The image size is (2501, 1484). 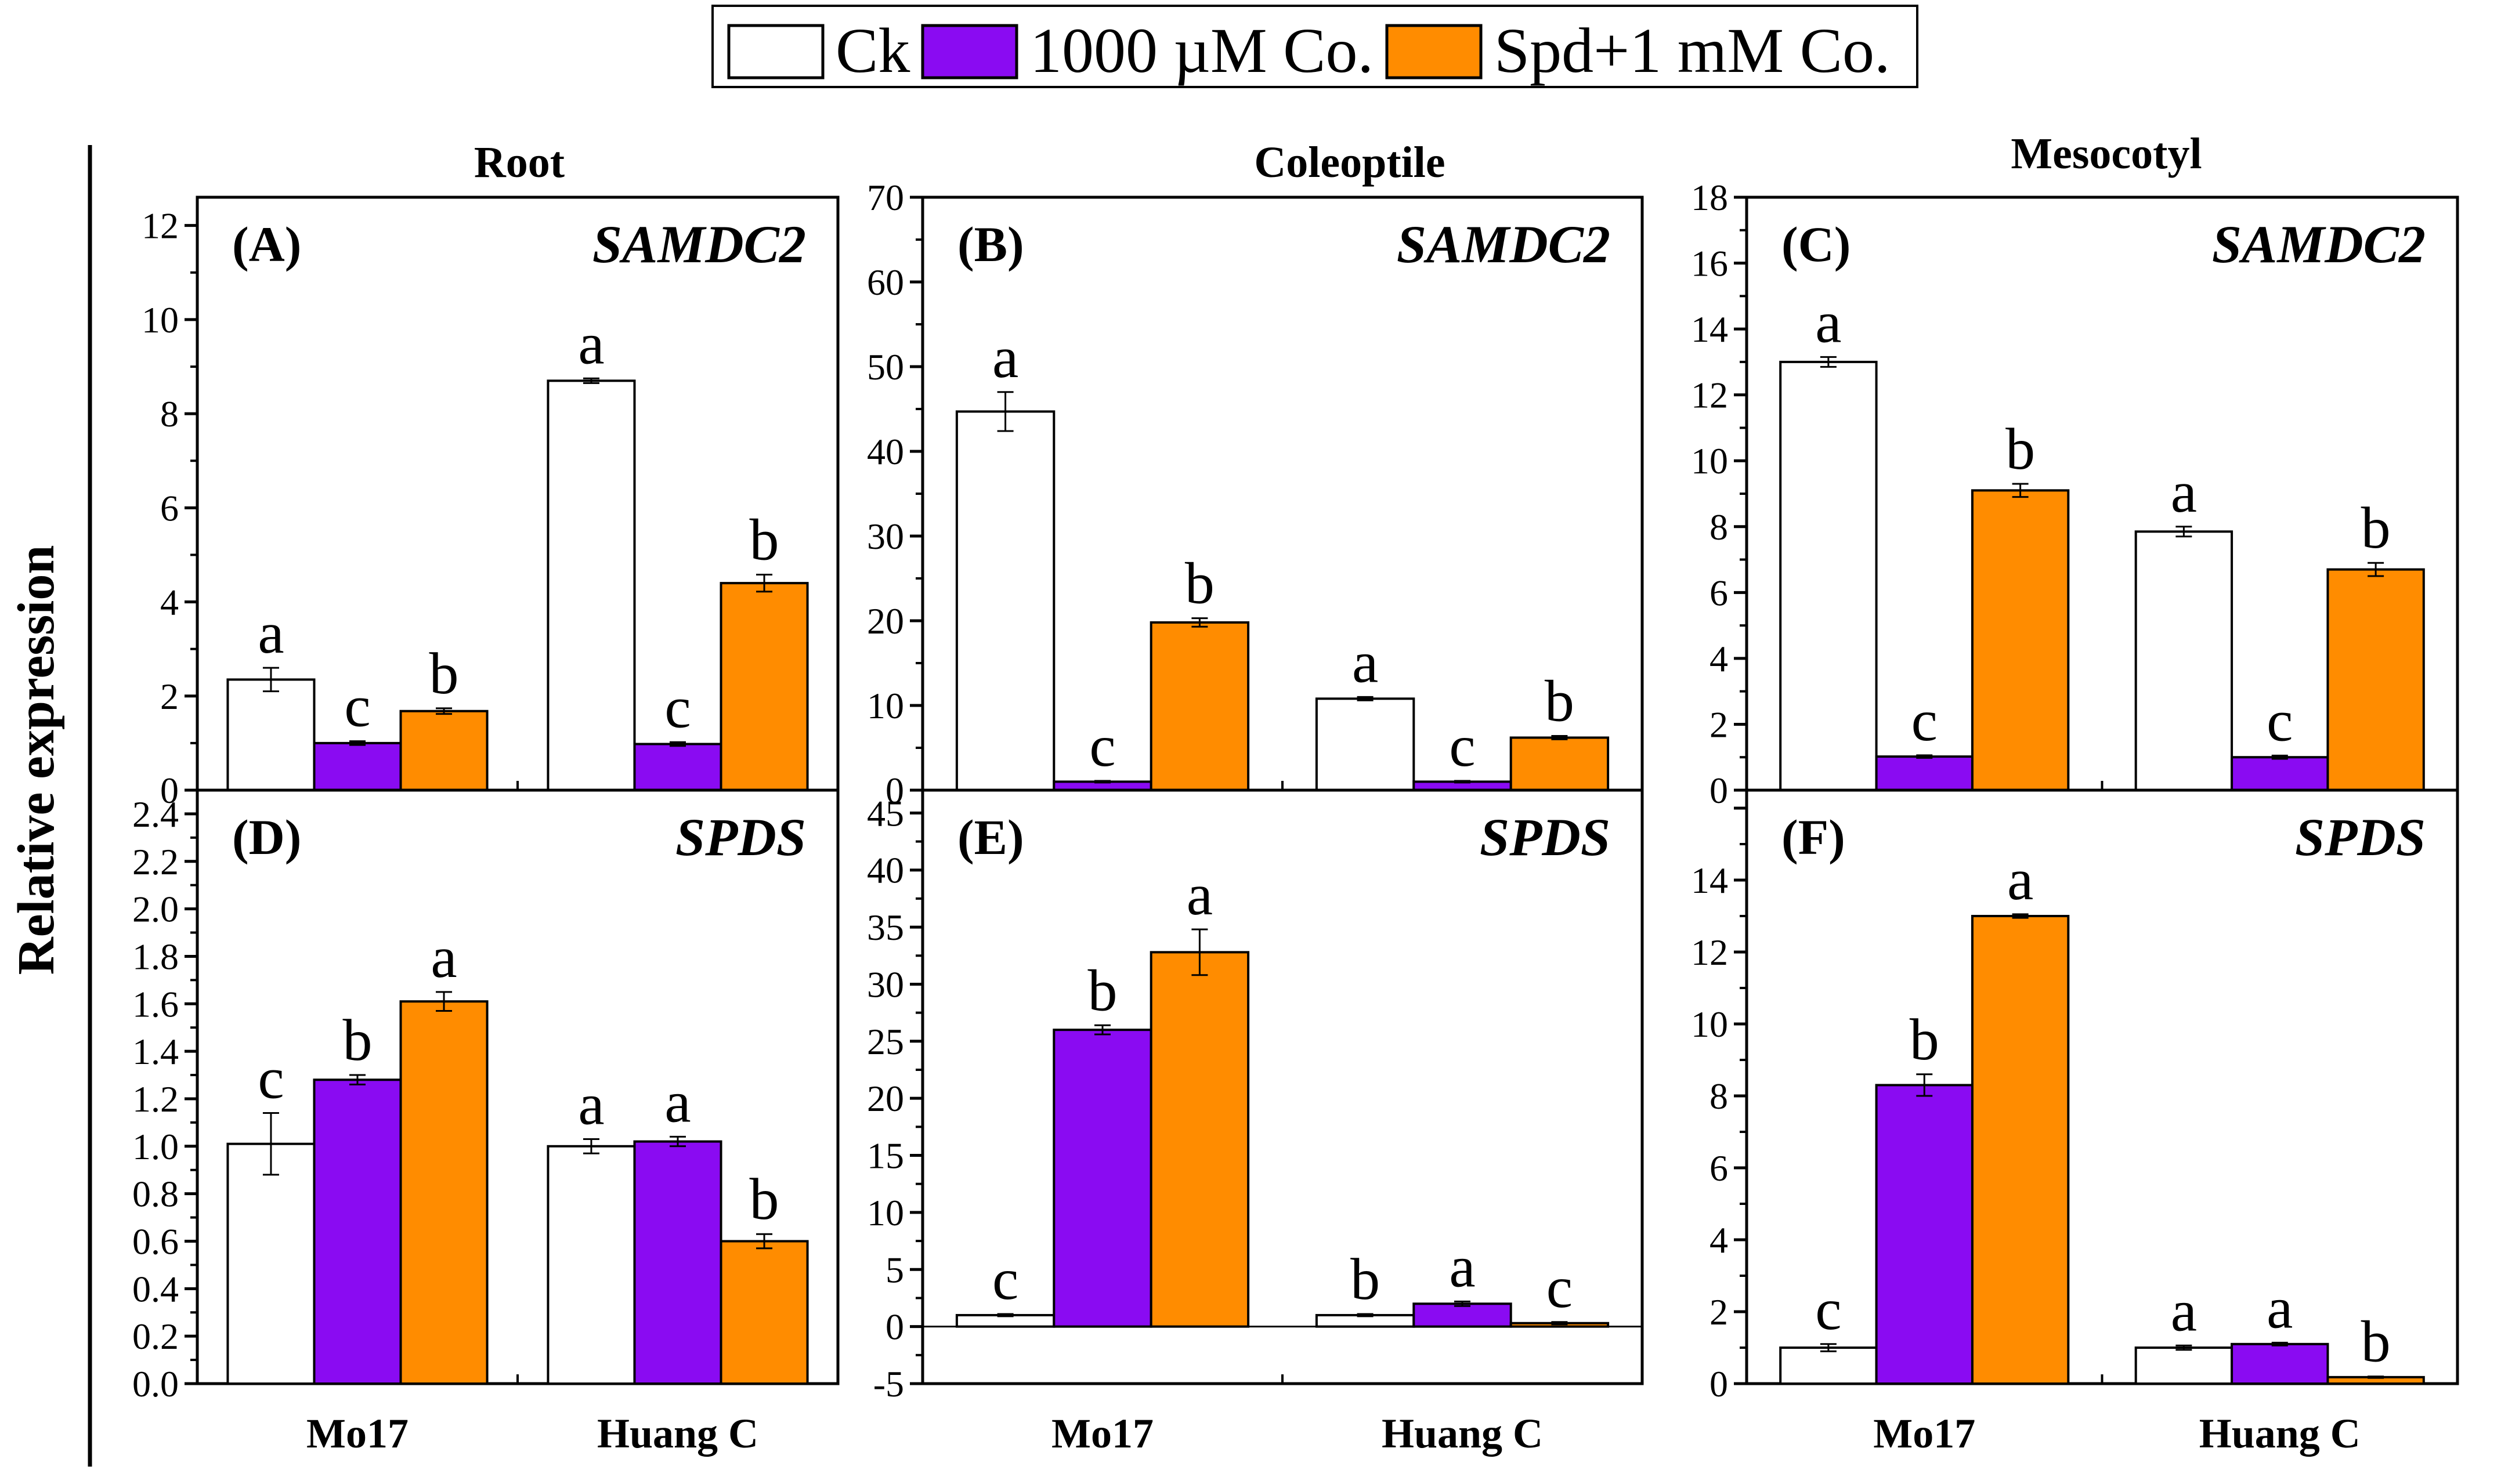 What do you see at coordinates (873, 51) in the screenshot?
I see `legend-label-ck: Ck` at bounding box center [873, 51].